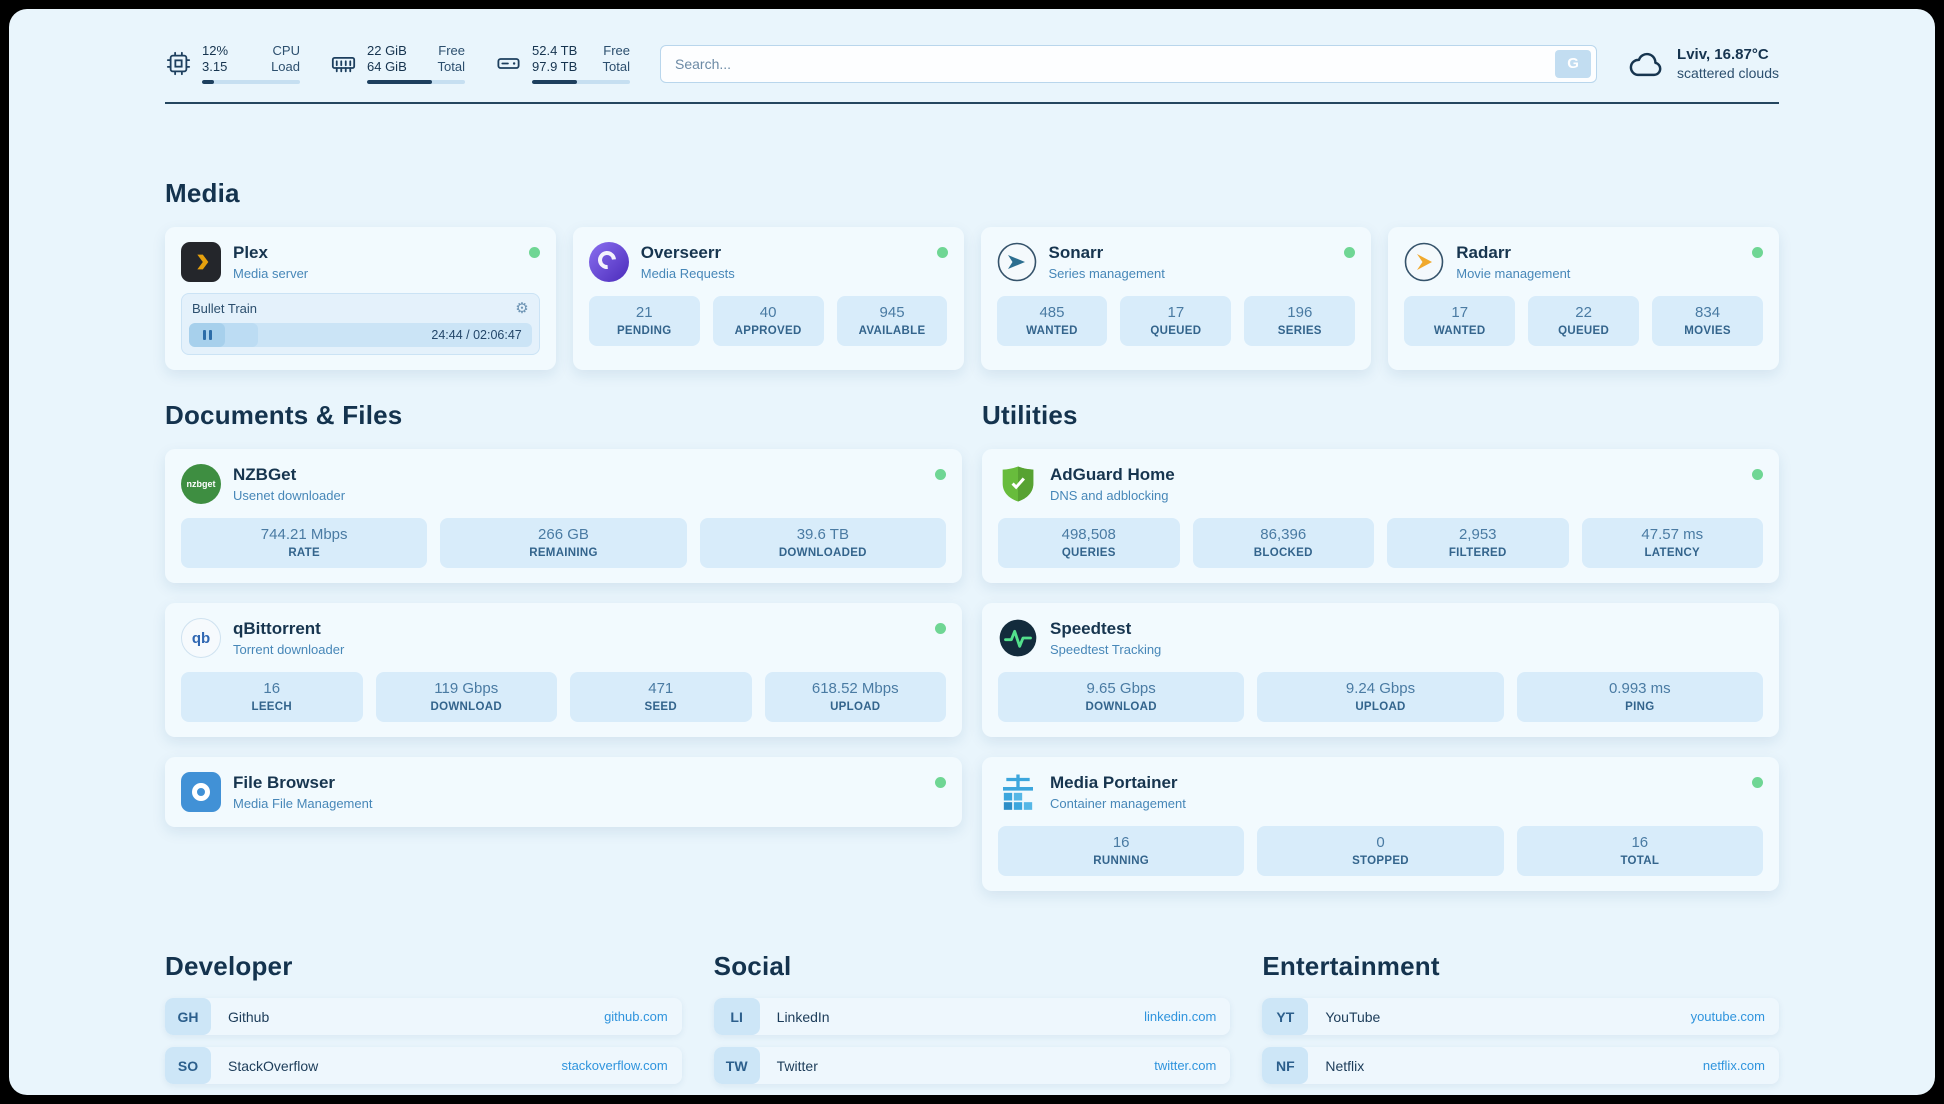  Describe the element at coordinates (1114, 782) in the screenshot. I see `app-name: Media Portainer` at that location.